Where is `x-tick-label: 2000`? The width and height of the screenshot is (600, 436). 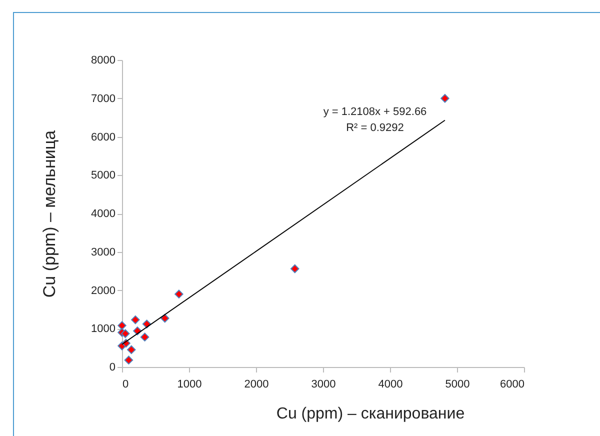
x-tick-label: 2000 is located at coordinates (256, 384).